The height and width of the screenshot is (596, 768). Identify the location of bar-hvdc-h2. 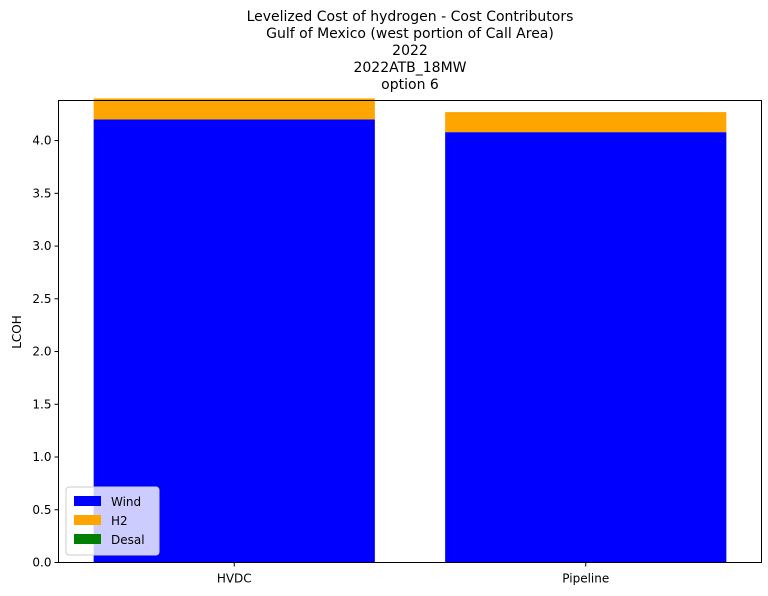
(234, 109).